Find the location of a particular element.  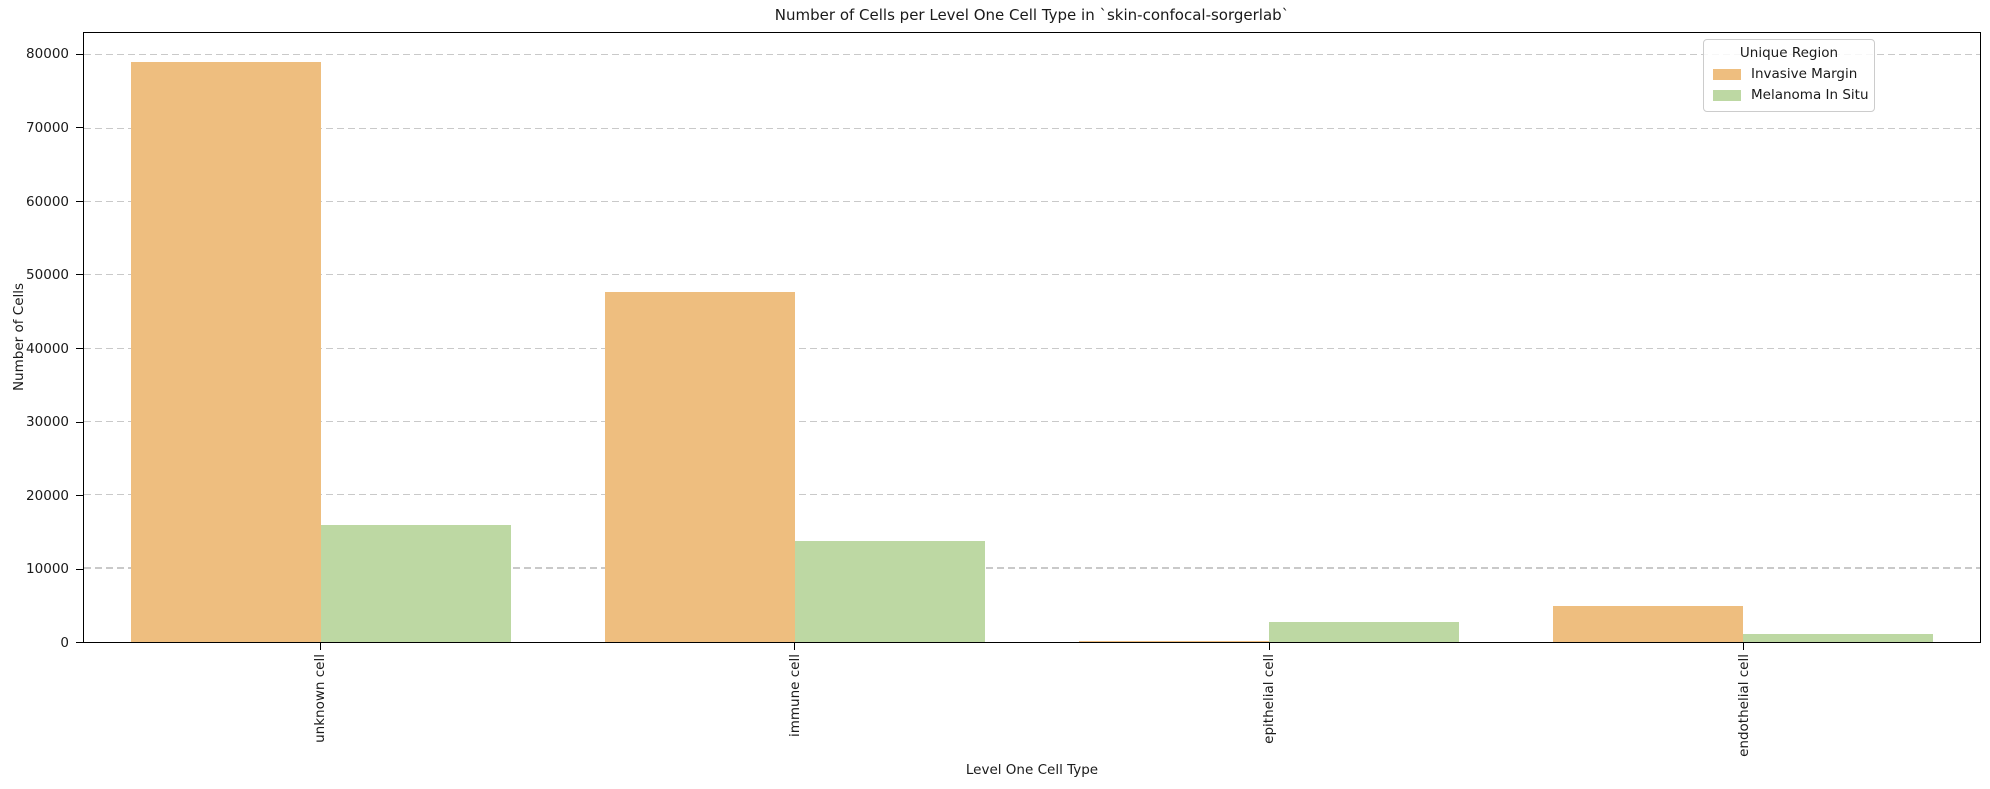

x-tick-mark-immune-cell is located at coordinates (794, 646).